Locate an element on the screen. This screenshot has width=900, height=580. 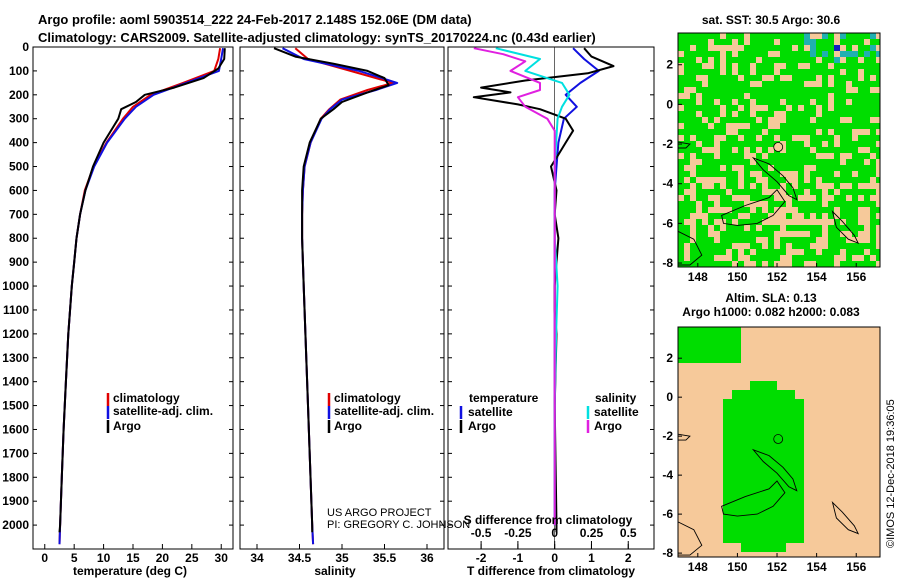
series-line-argo is located at coordinates (331, 290).